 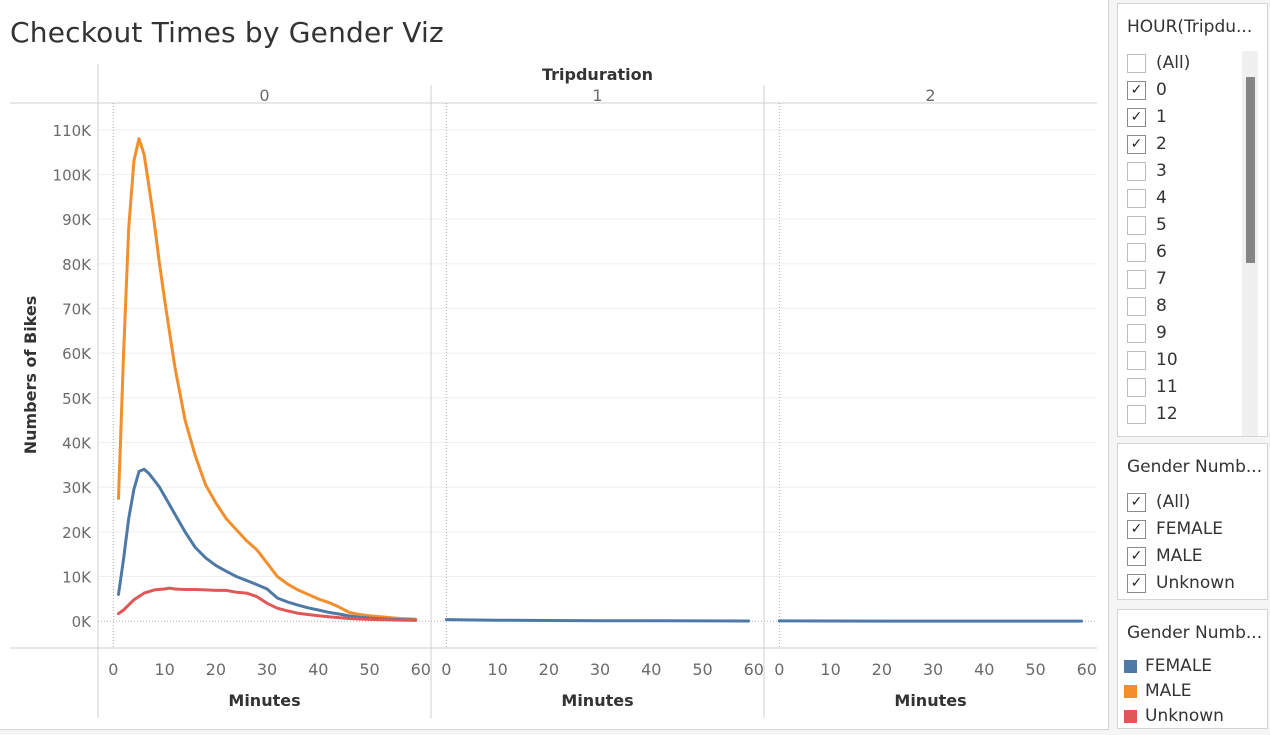 I want to click on y-axis-label: Numbers of Bikes, so click(x=30, y=375).